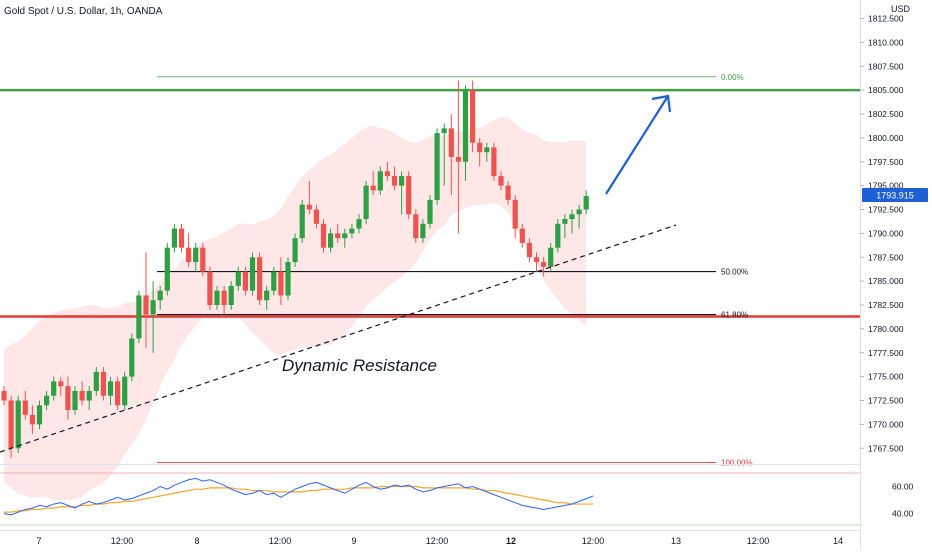  I want to click on rsi-pane, so click(430, 499).